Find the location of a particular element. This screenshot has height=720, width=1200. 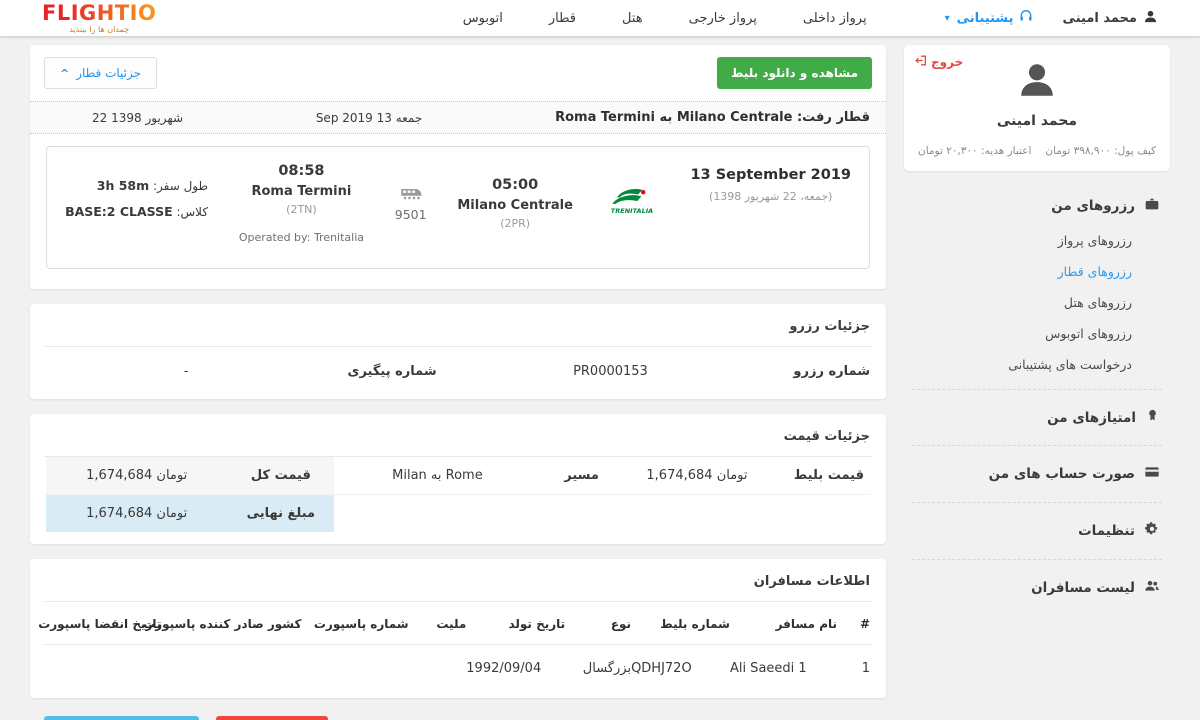

sidebar-item-settings: تنظیمات is located at coordinates (1037, 531).